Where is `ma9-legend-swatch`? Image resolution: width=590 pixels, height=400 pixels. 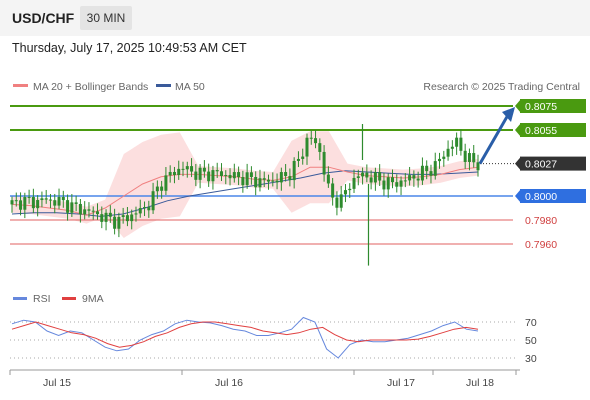 ma9-legend-swatch is located at coordinates (69, 298).